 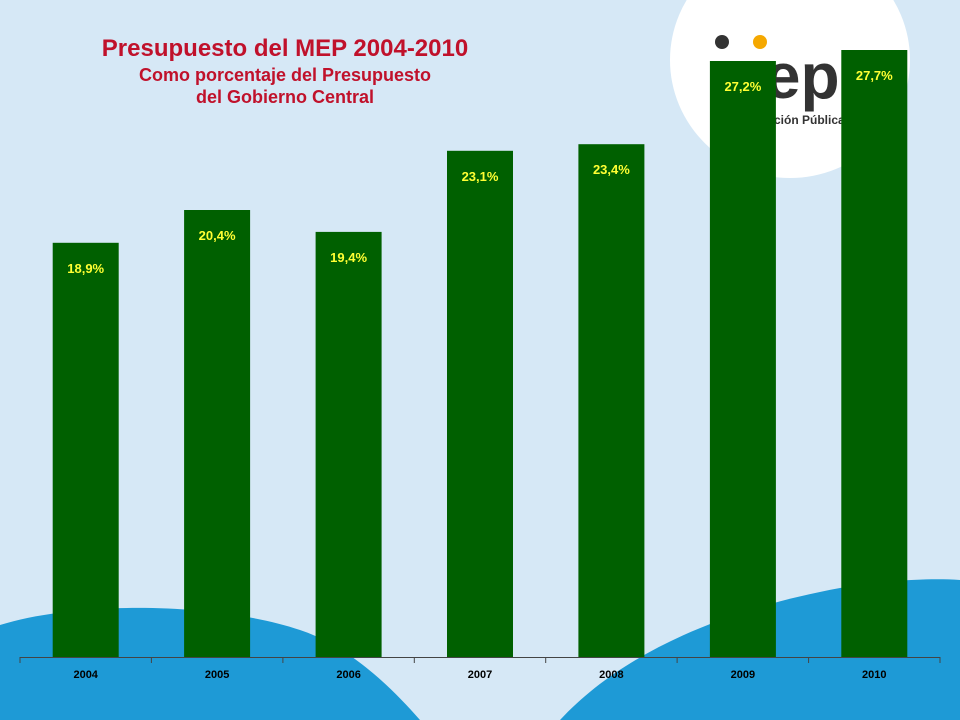 What do you see at coordinates (217, 433) in the screenshot?
I see `bar-2005` at bounding box center [217, 433].